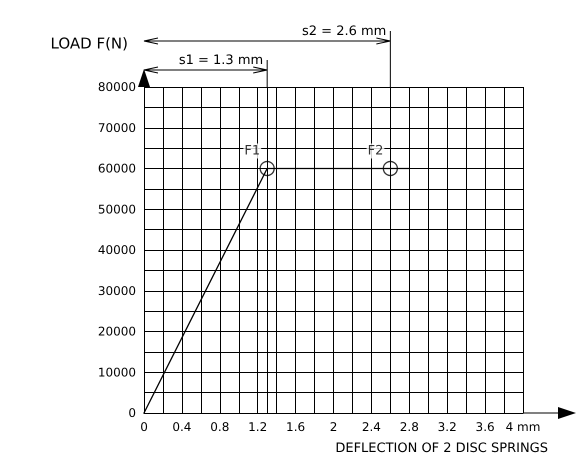  Describe the element at coordinates (485, 427) in the screenshot. I see `x-tick-label: 3.6` at that location.